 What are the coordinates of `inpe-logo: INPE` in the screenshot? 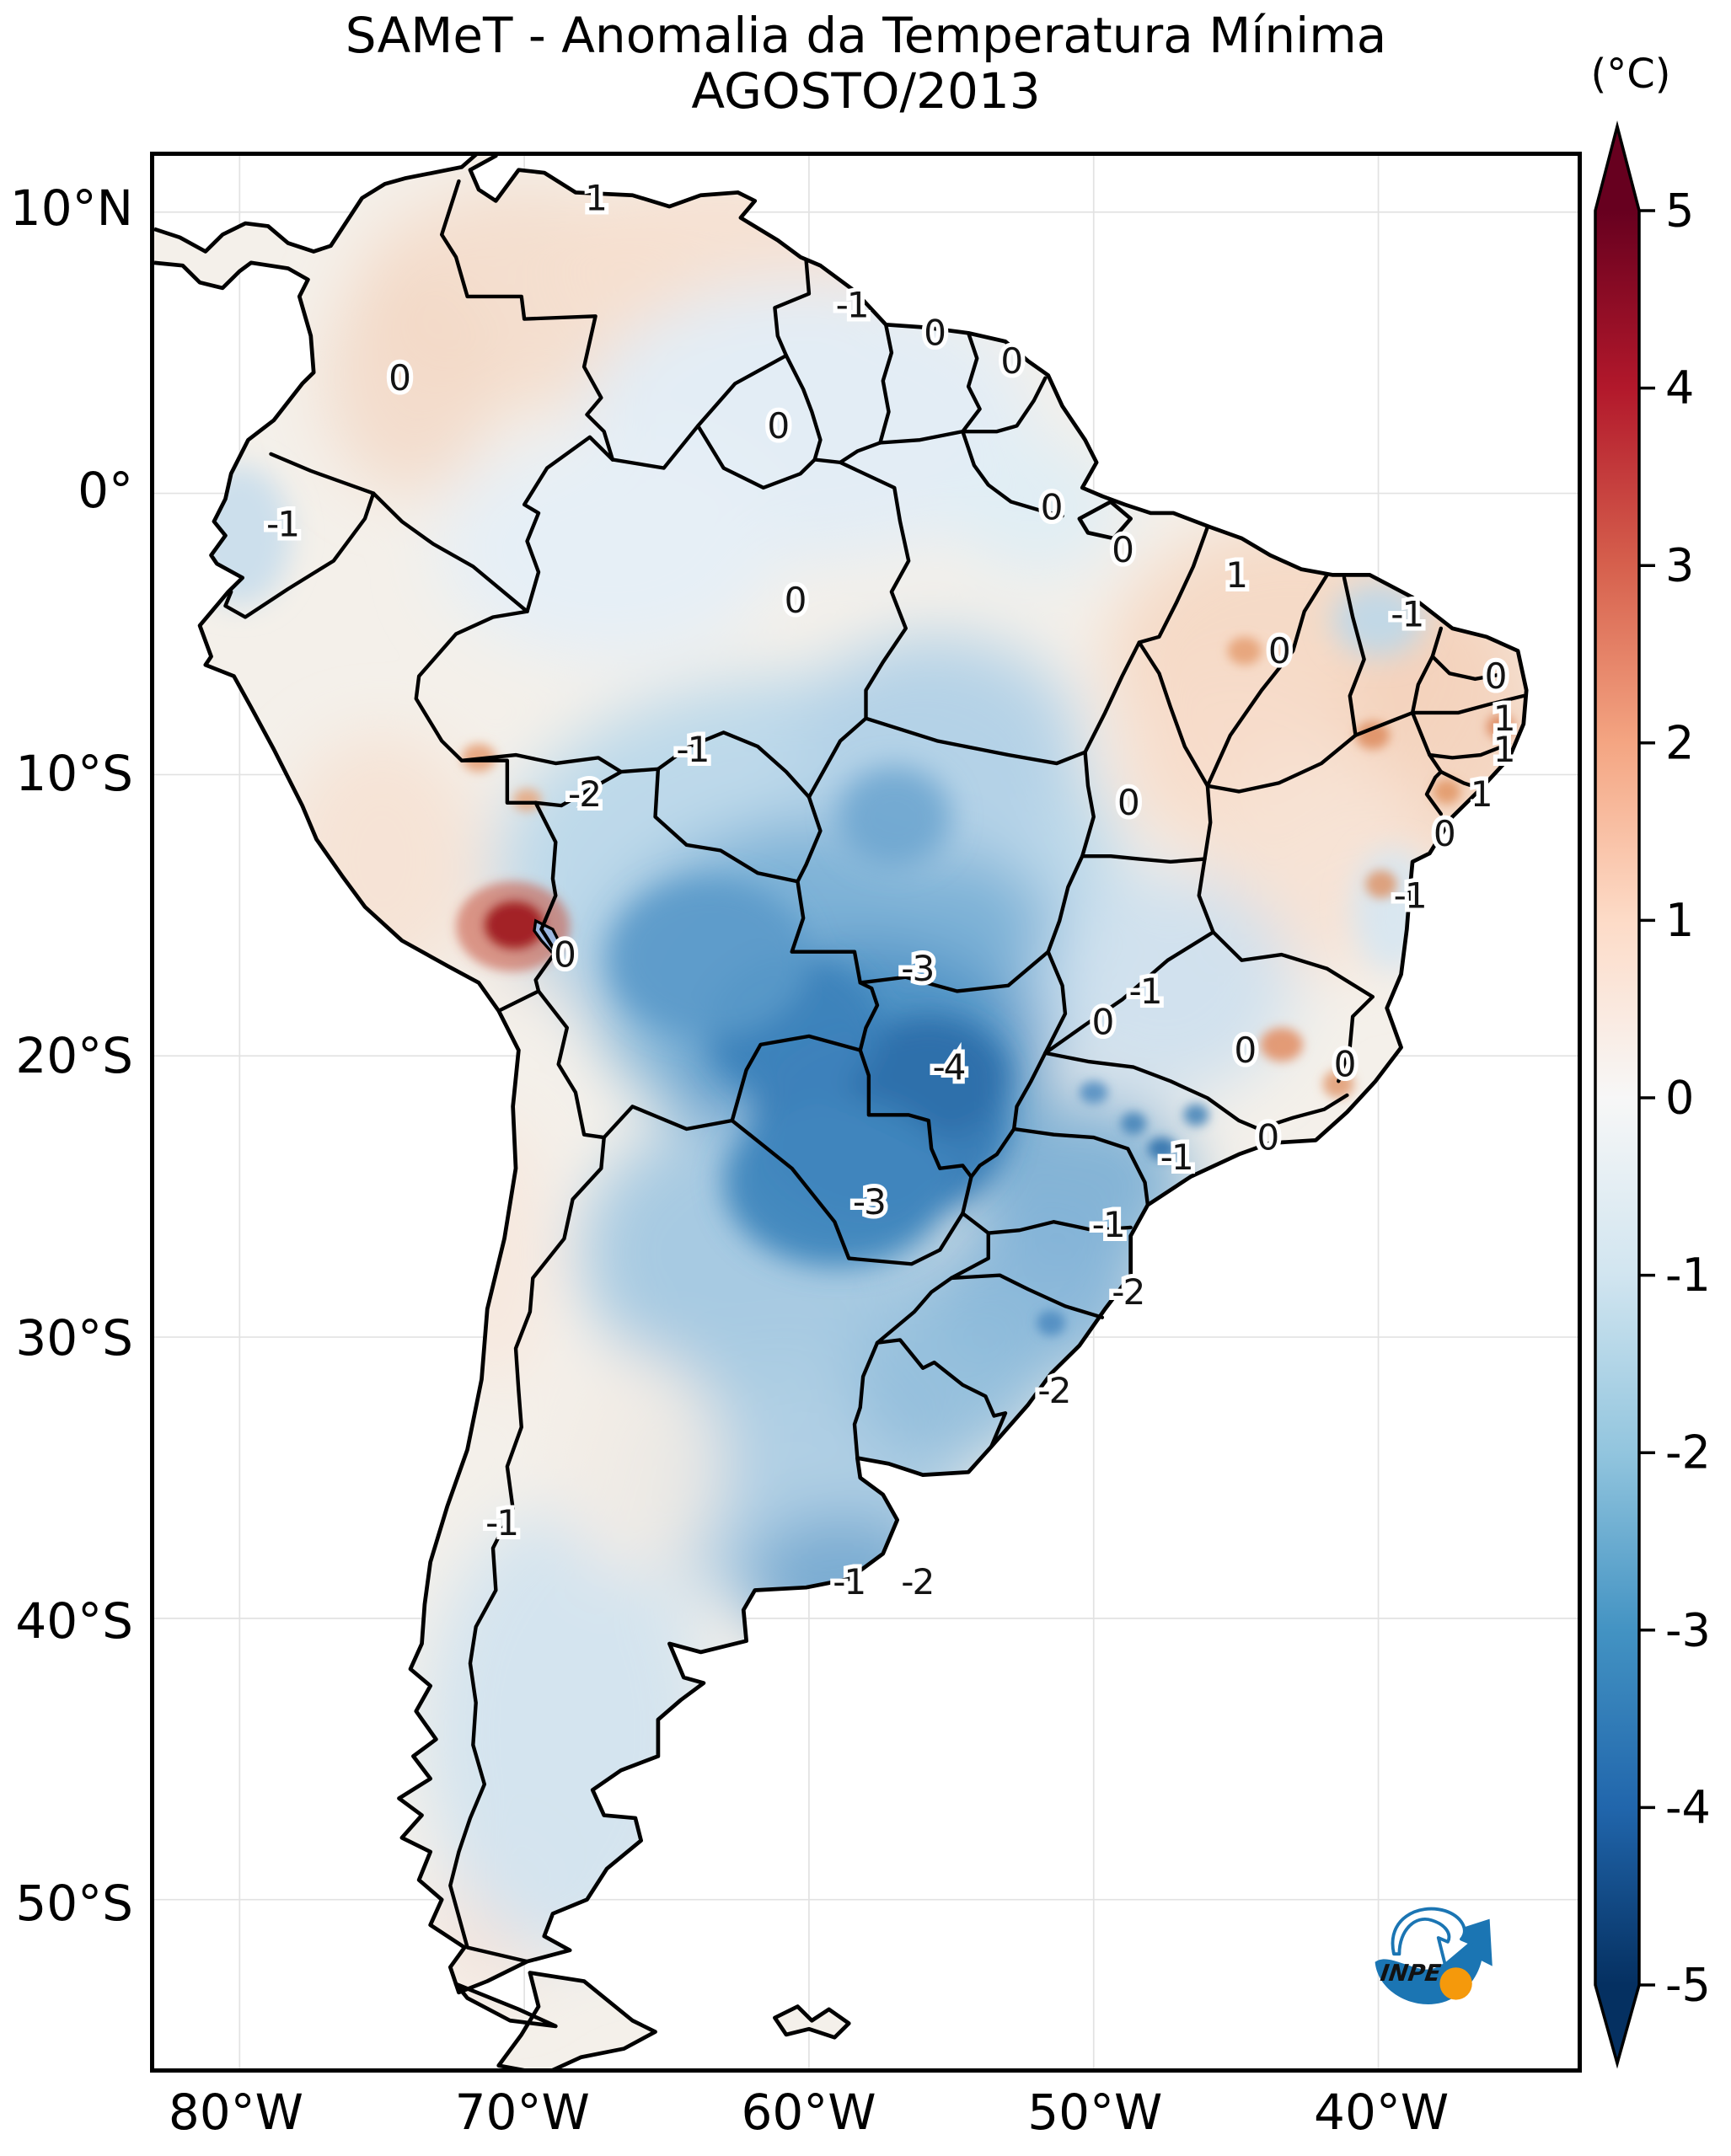 It's located at (1434, 1956).